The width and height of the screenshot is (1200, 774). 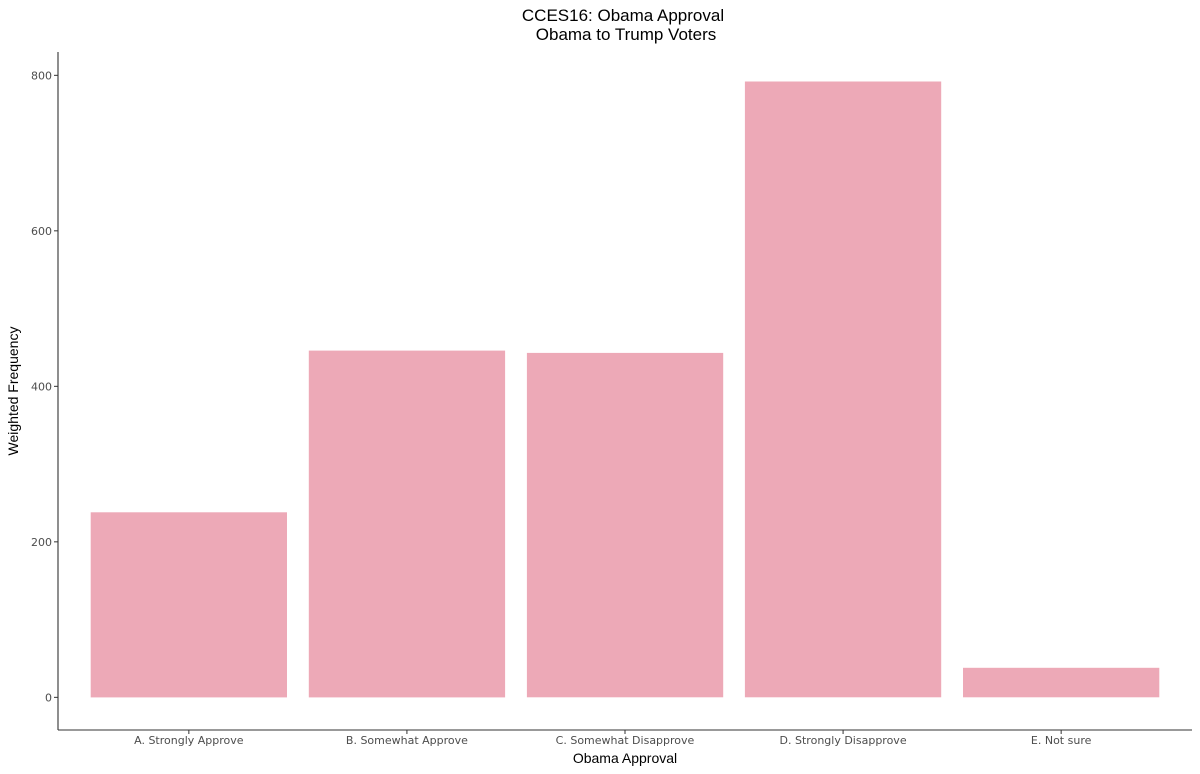 What do you see at coordinates (623, 15) in the screenshot?
I see `chart-title: CCES16: Obama Approval` at bounding box center [623, 15].